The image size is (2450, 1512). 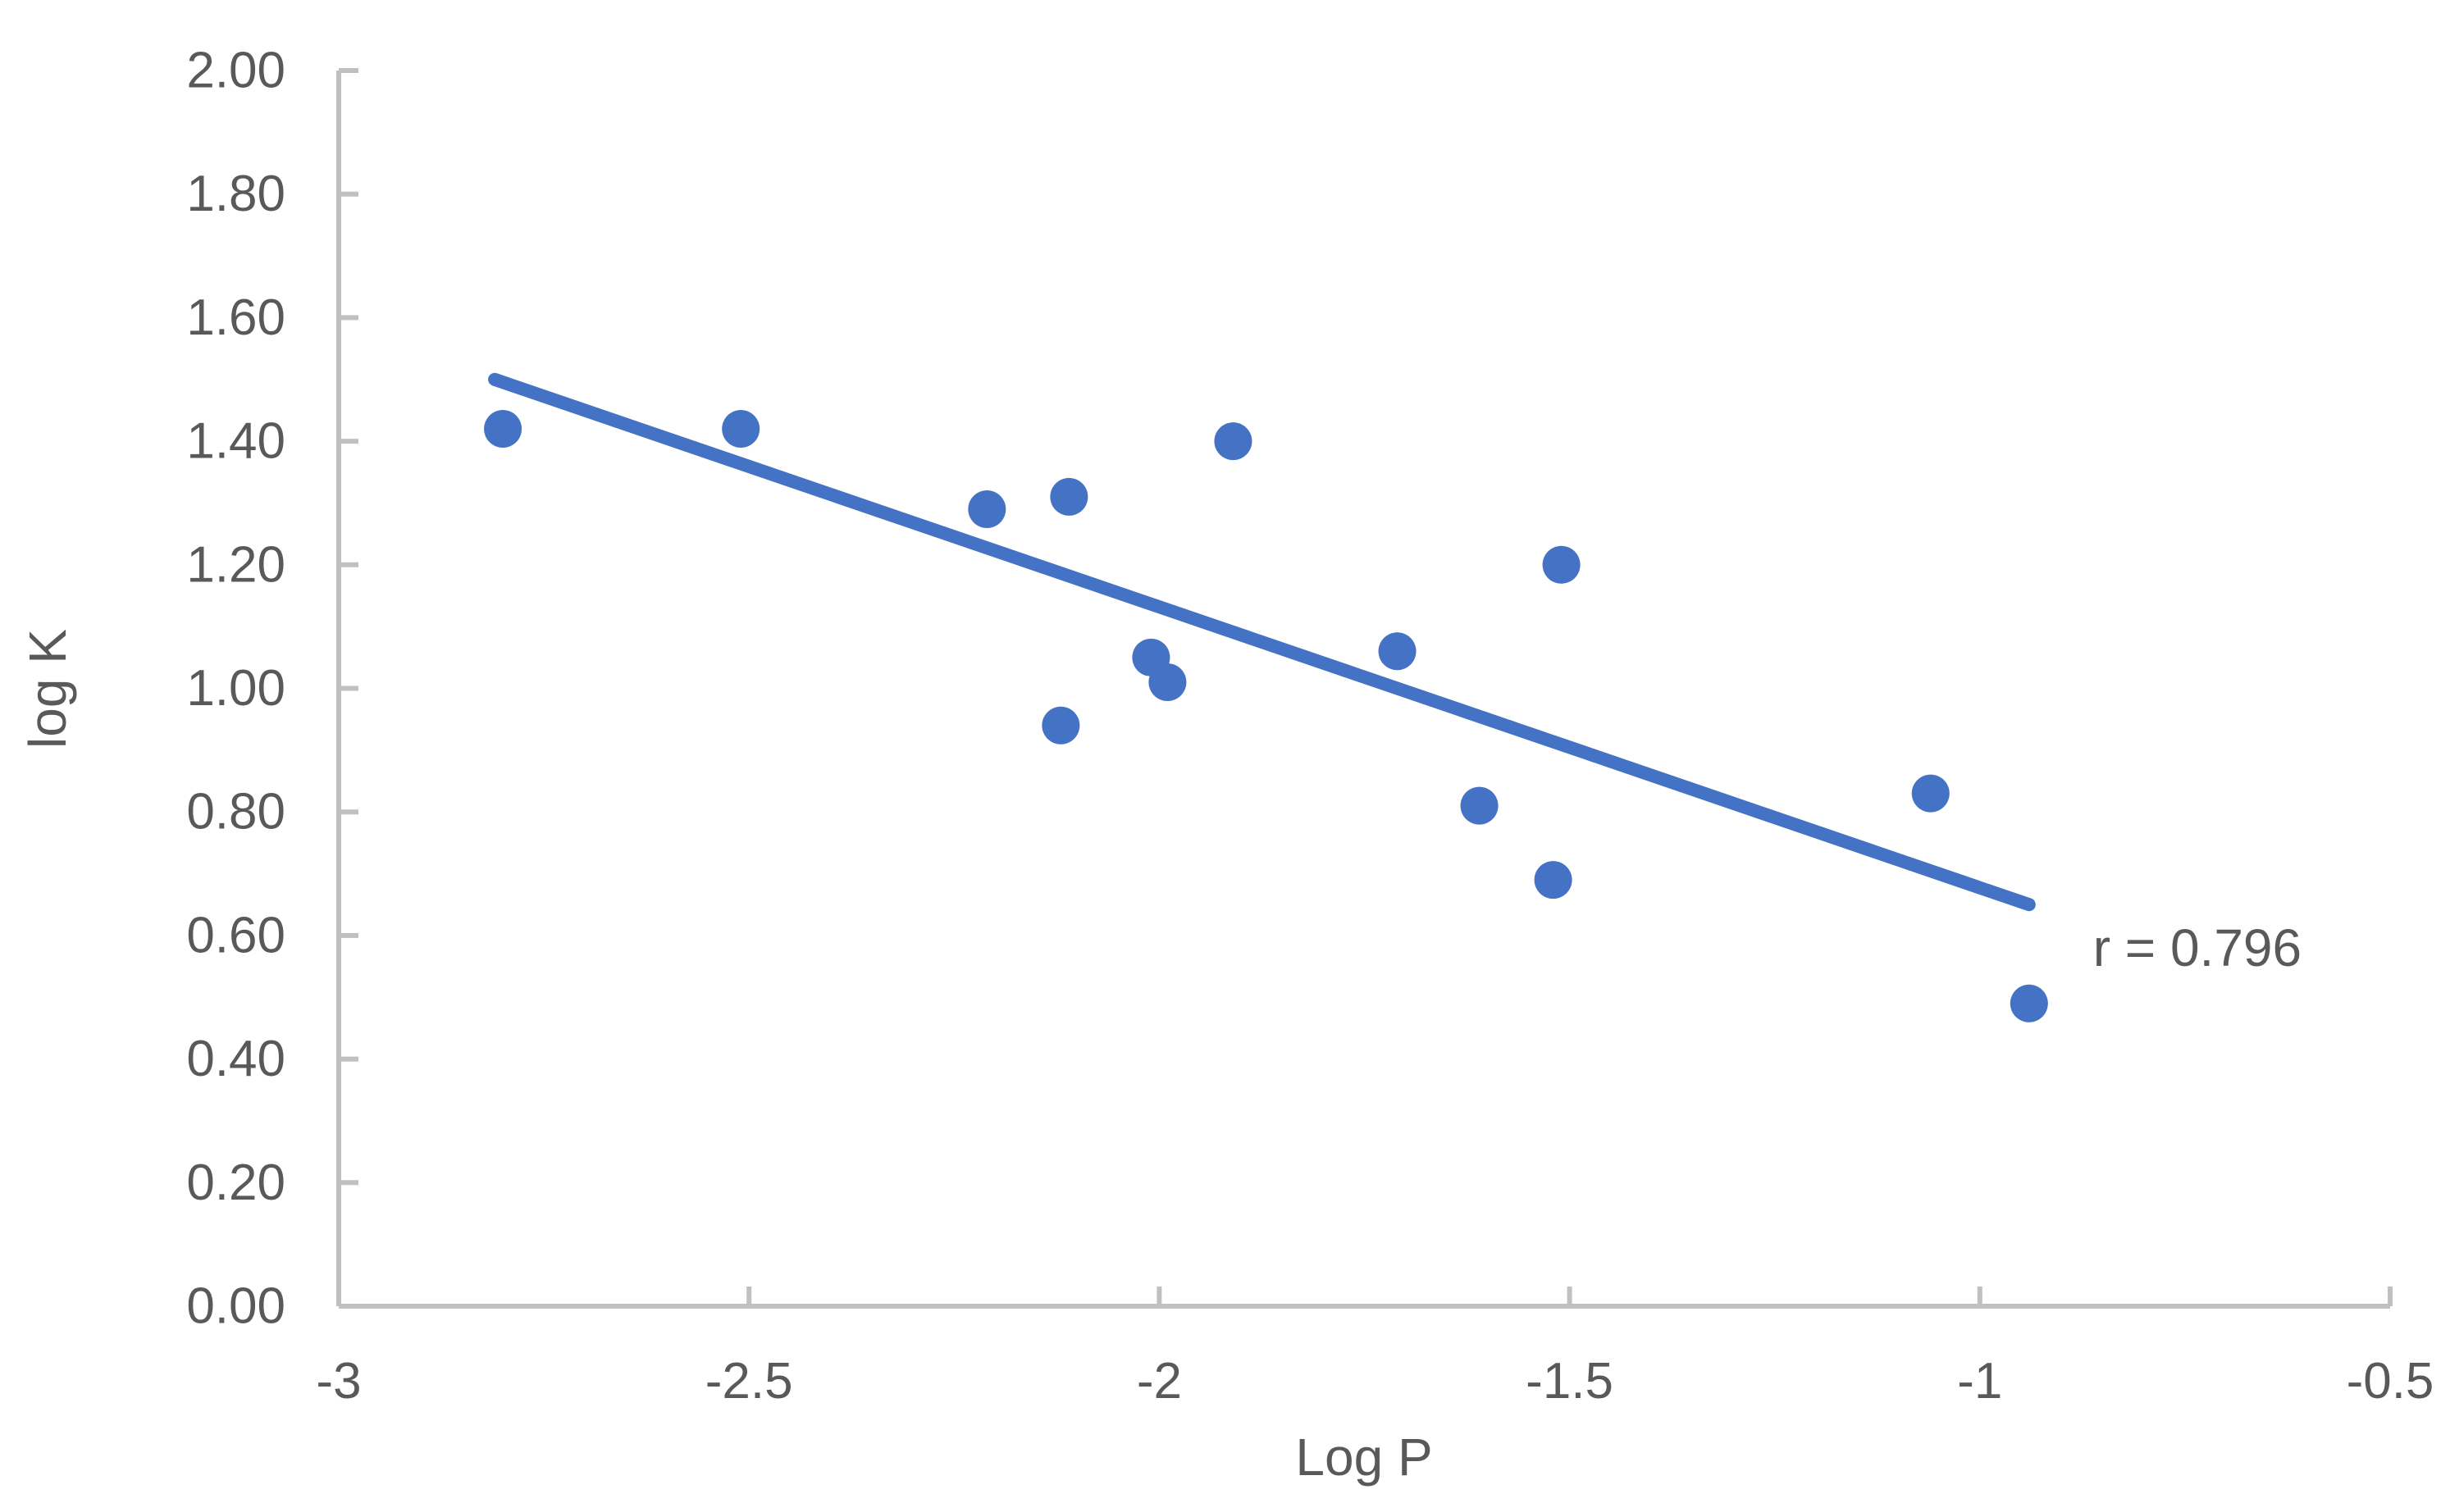 What do you see at coordinates (235, 688) in the screenshot?
I see `y-tick-label: 1.00` at bounding box center [235, 688].